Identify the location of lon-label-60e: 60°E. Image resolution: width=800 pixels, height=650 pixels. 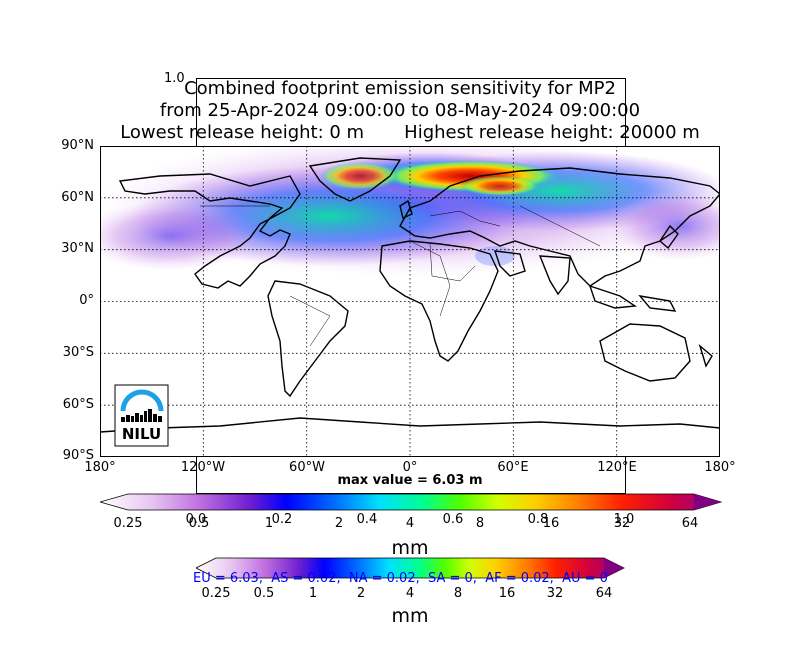
(513, 467).